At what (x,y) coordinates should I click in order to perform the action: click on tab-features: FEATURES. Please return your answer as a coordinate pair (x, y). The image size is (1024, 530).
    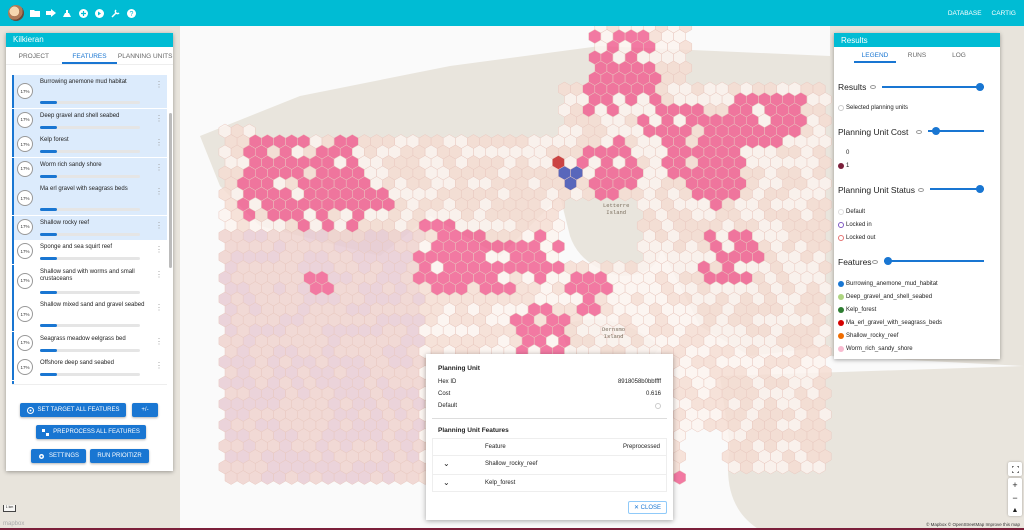
    Looking at the image, I should click on (89, 55).